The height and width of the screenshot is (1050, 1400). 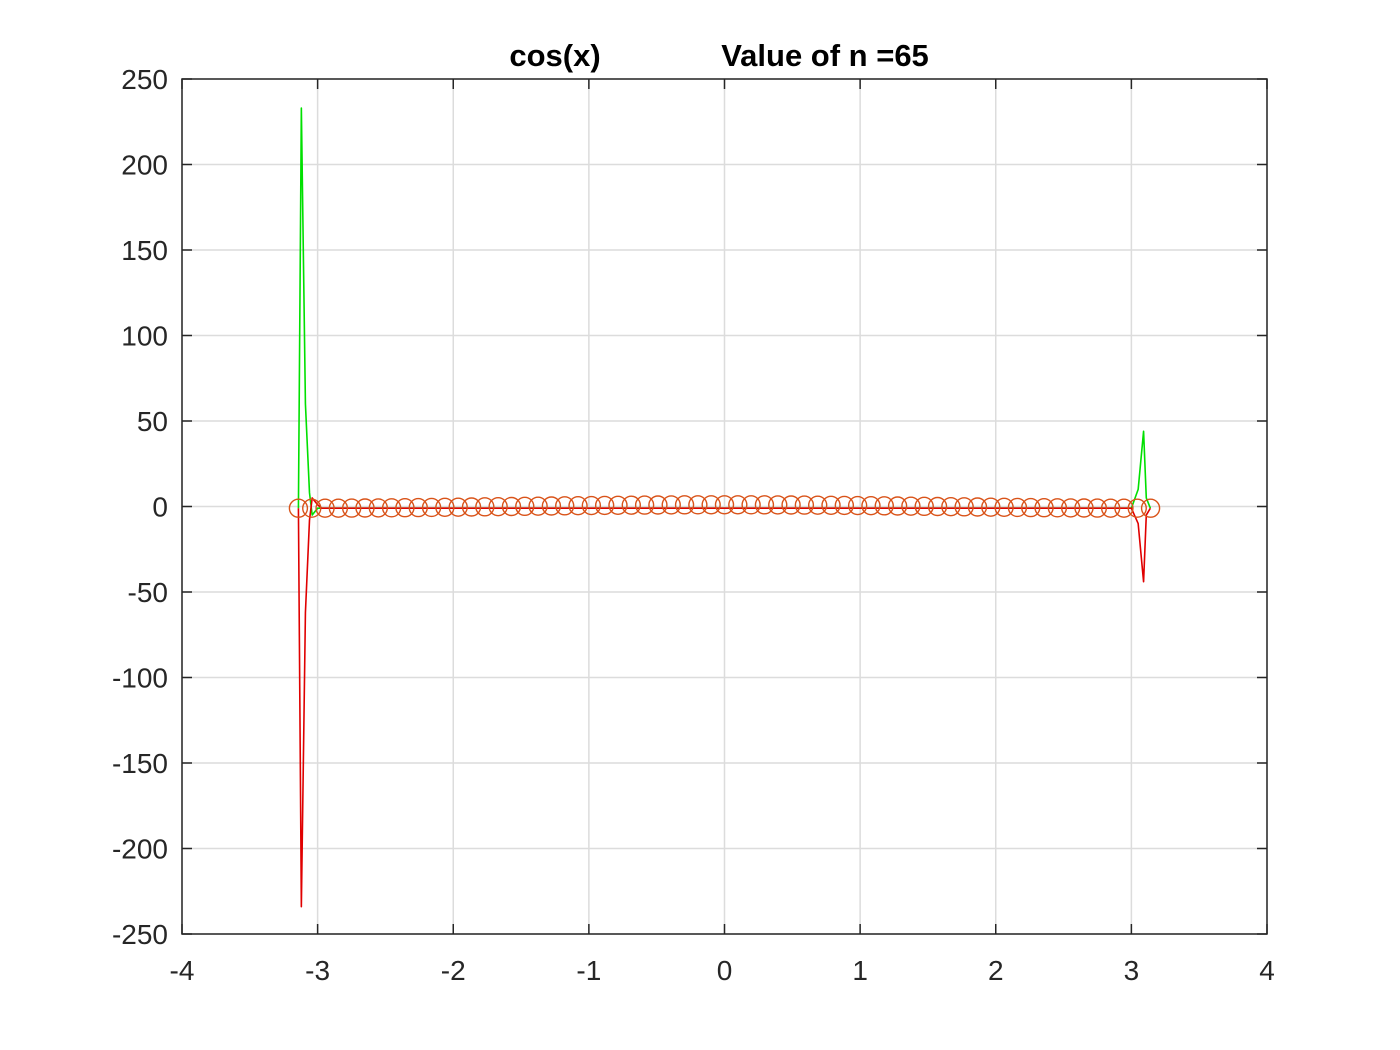 What do you see at coordinates (554, 55) in the screenshot?
I see `chart-title-function: cos(x)` at bounding box center [554, 55].